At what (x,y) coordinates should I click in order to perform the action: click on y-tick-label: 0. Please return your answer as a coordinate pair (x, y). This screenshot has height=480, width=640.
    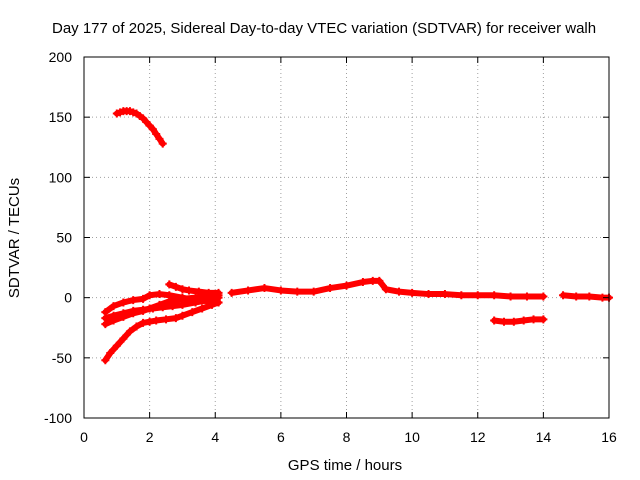
    Looking at the image, I should click on (68, 298).